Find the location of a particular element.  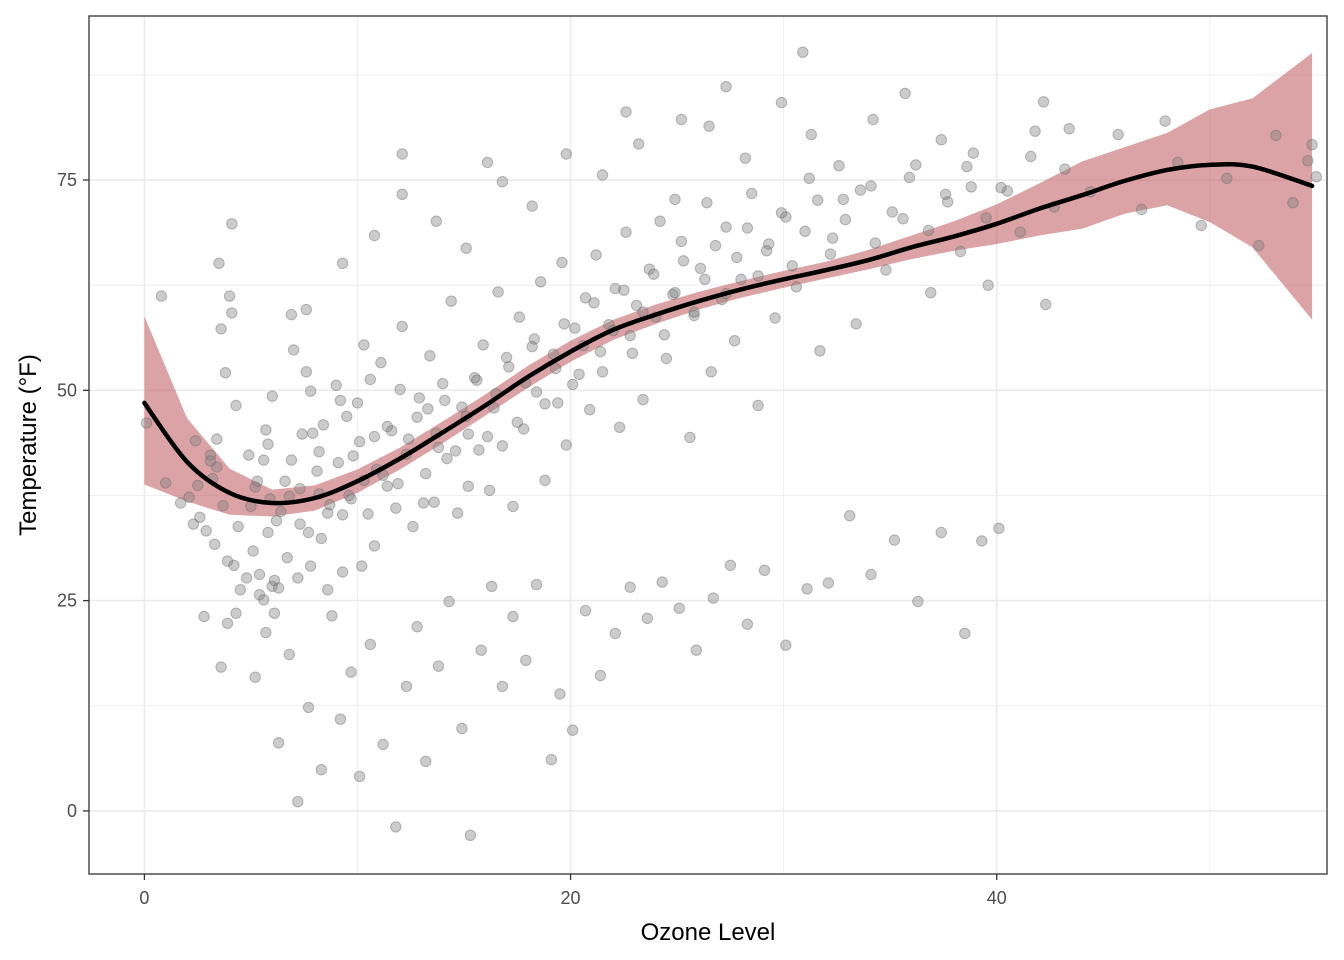

x-axis-title: Ozone Level is located at coordinates (708, 932).